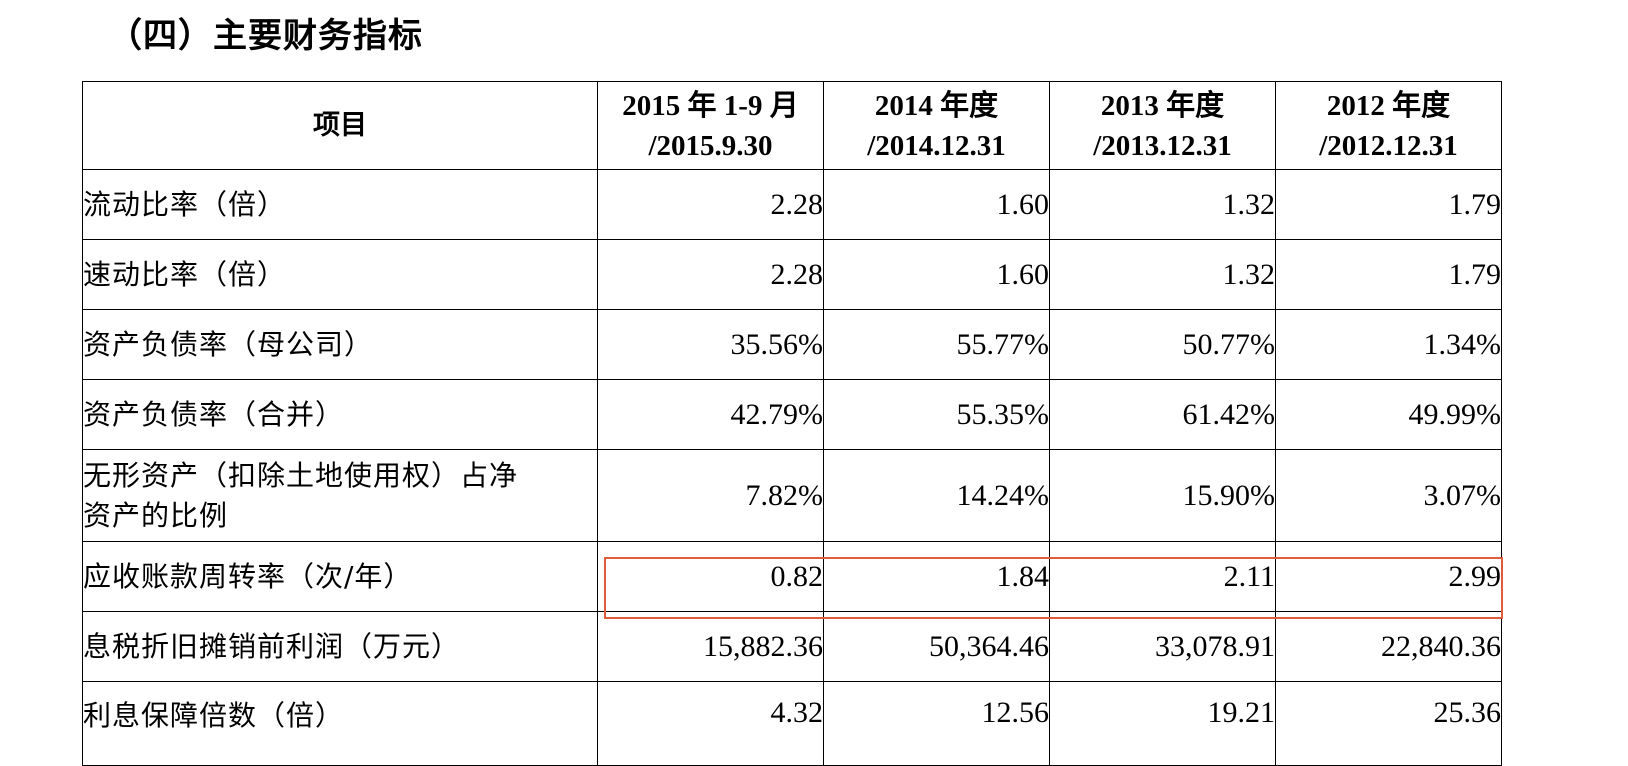 The height and width of the screenshot is (766, 1628). What do you see at coordinates (936, 145) in the screenshot?
I see `header-2014-date: /2014.12.31` at bounding box center [936, 145].